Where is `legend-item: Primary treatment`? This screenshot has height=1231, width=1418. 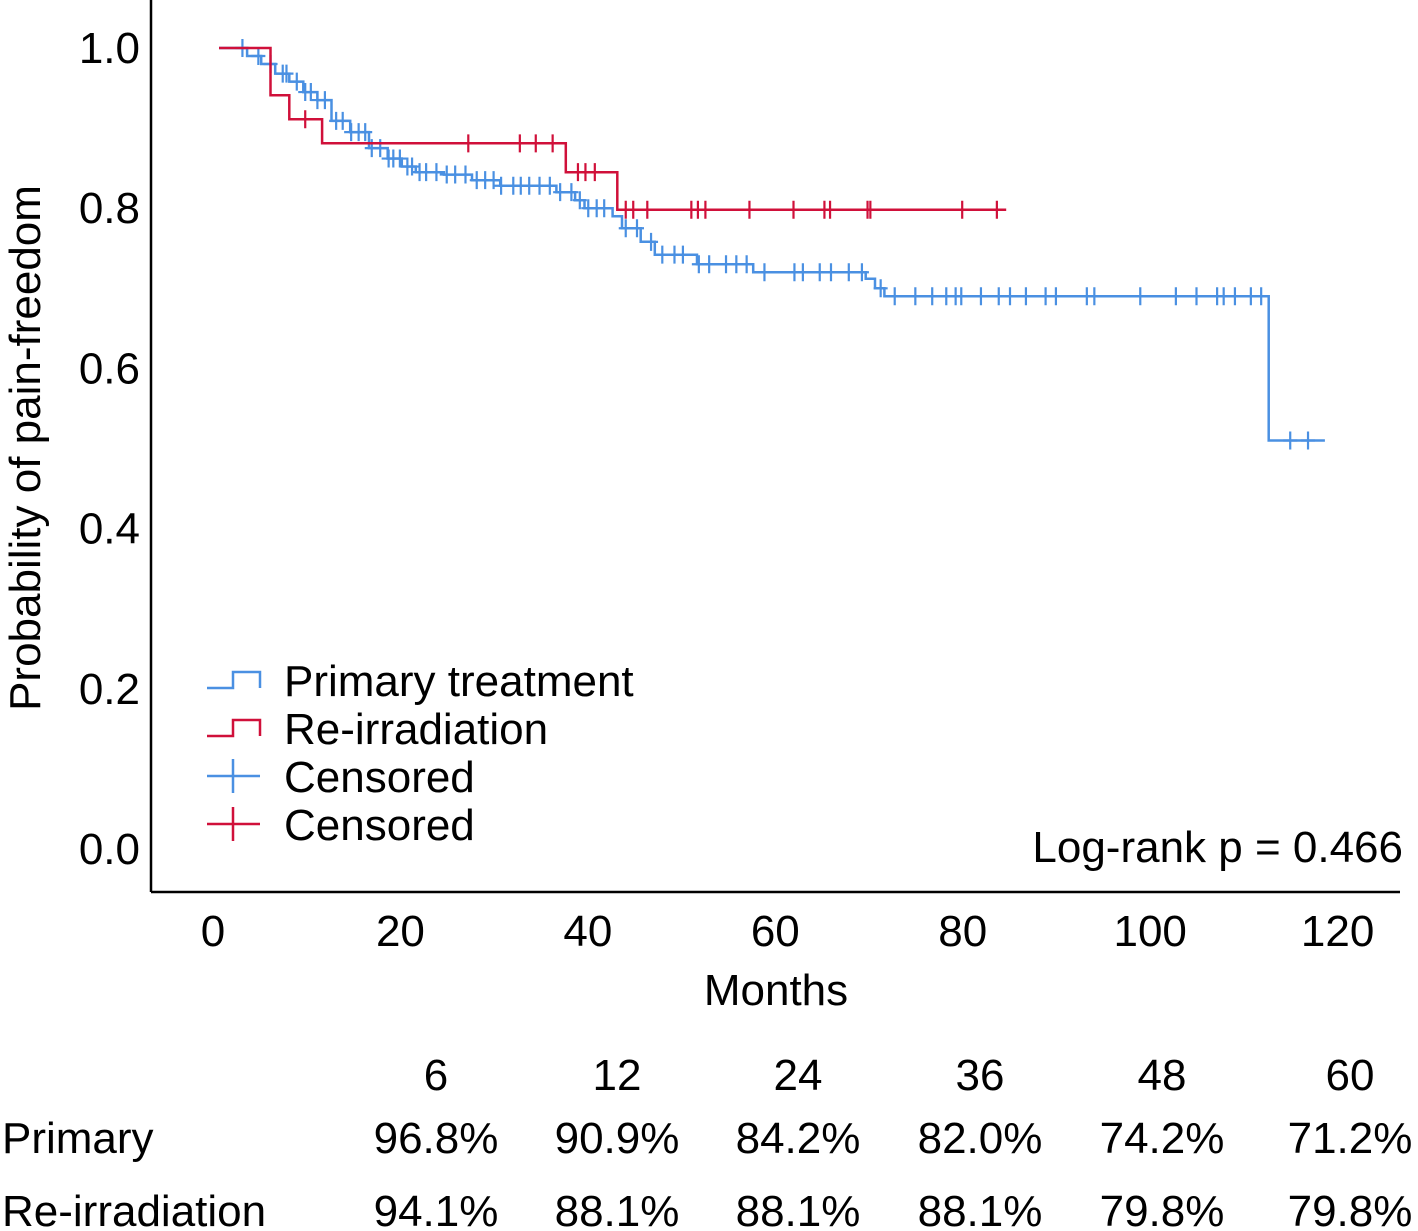 legend-item: Primary treatment is located at coordinates (420, 681).